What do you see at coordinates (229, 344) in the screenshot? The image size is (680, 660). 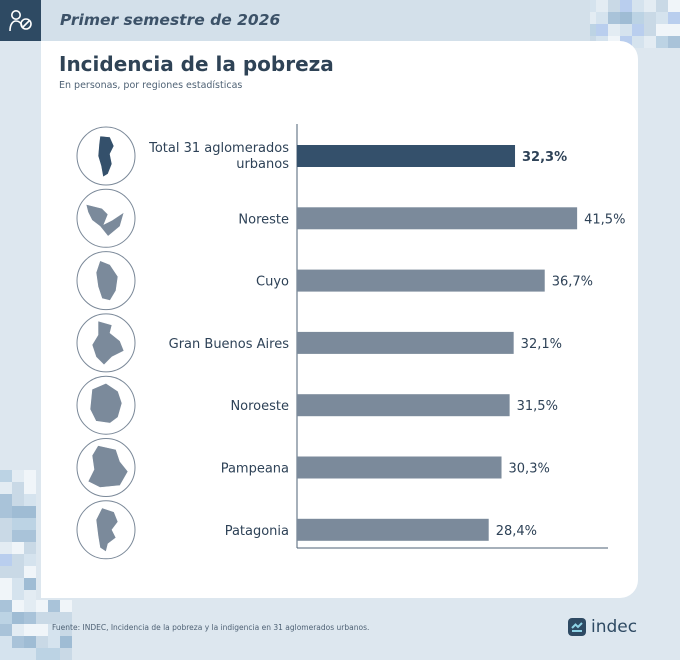 I see `category-label: Gran Buenos Aires` at bounding box center [229, 344].